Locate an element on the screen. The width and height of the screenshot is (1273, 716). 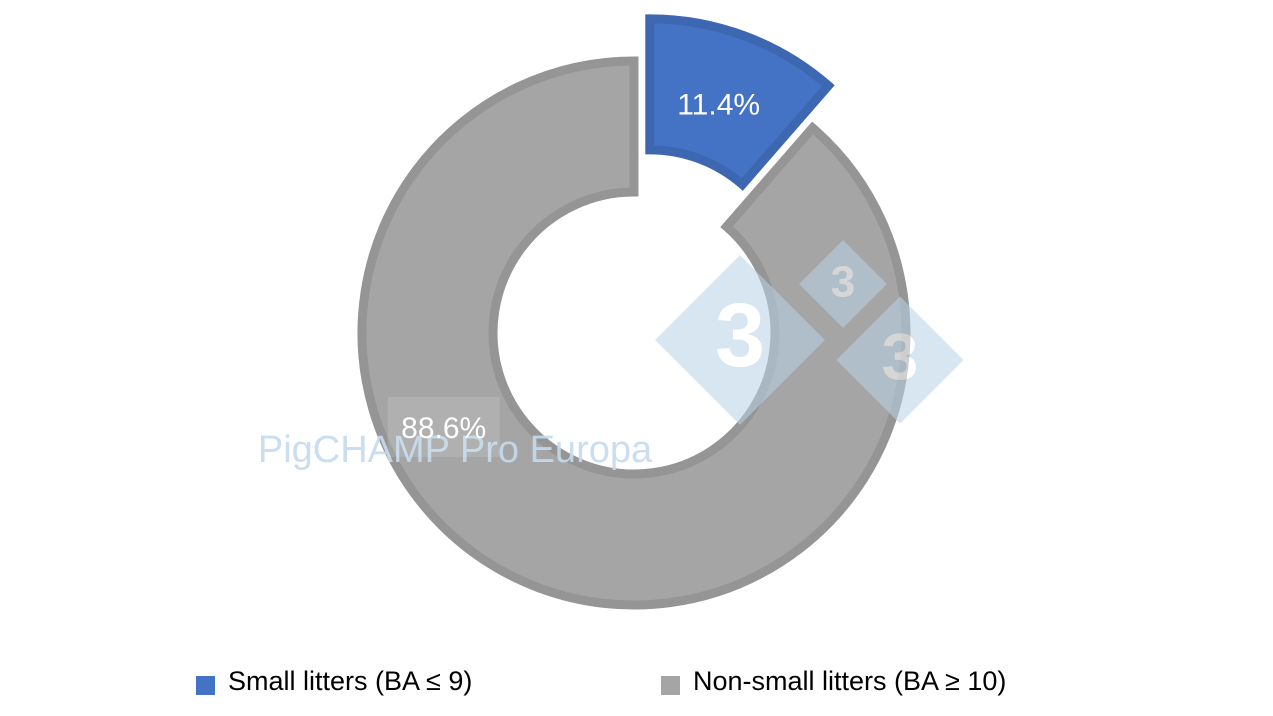
data-label: 88.6% is located at coordinates (443, 428).